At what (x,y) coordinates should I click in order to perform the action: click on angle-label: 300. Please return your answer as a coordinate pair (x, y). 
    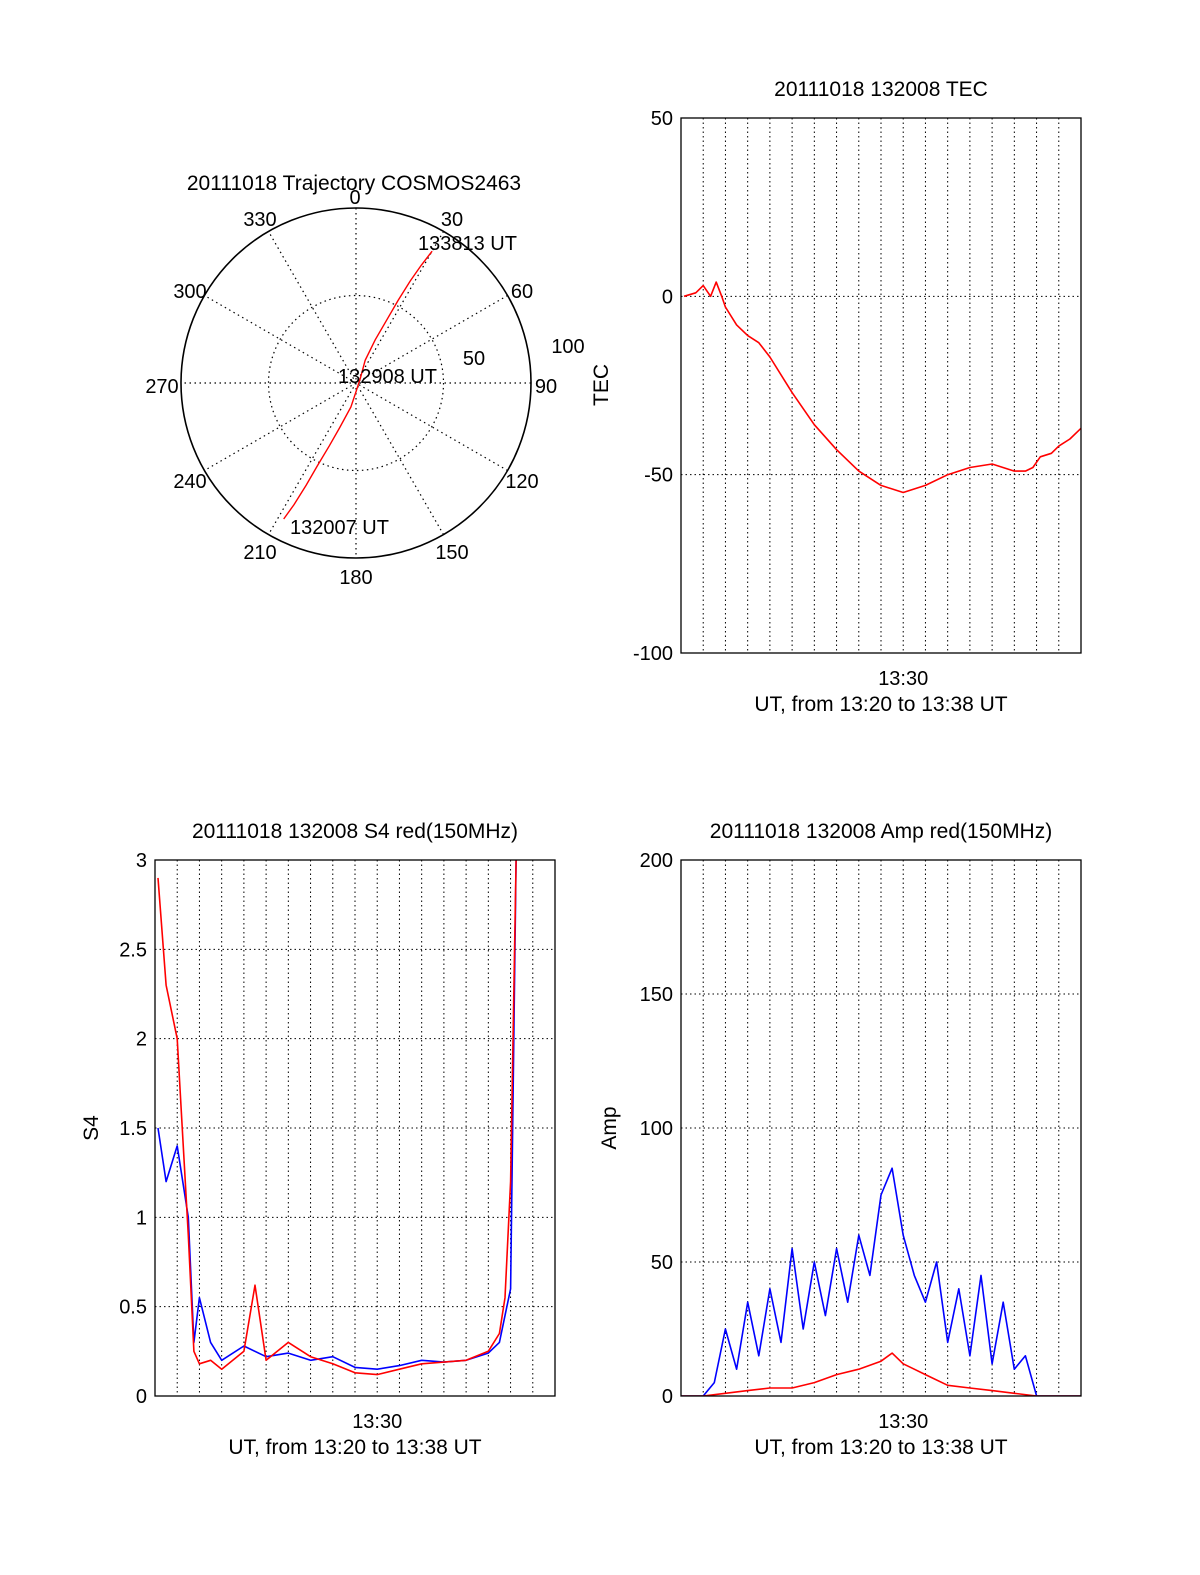
    Looking at the image, I should click on (189, 292).